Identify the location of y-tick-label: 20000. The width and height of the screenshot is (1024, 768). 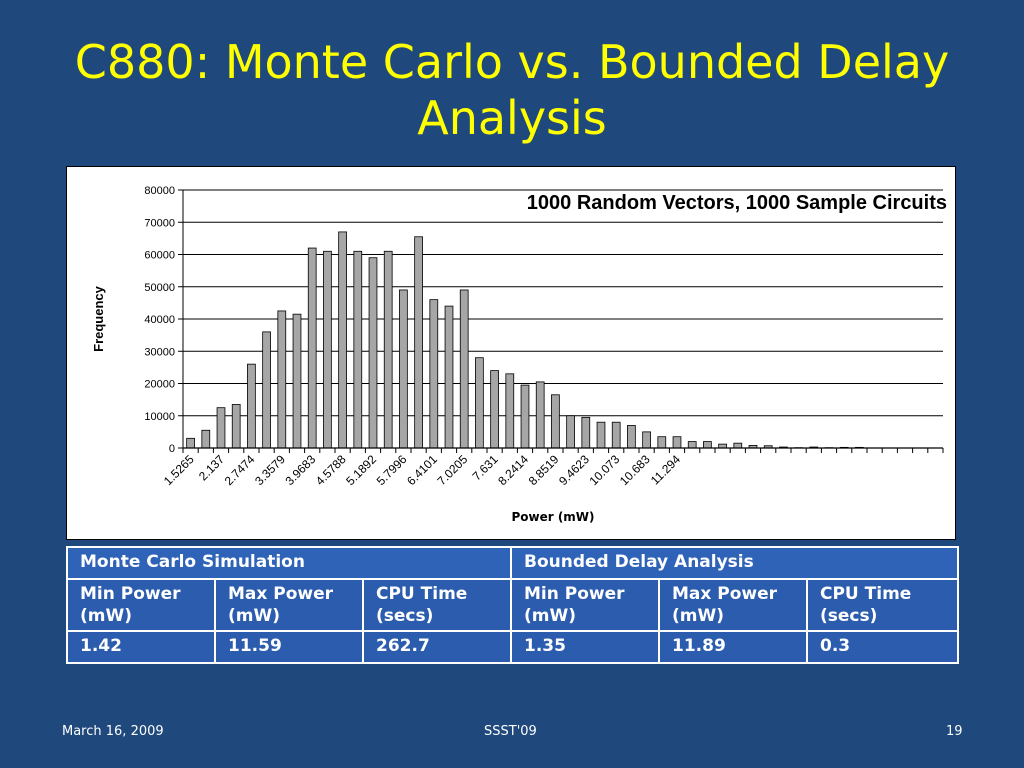
(159, 385).